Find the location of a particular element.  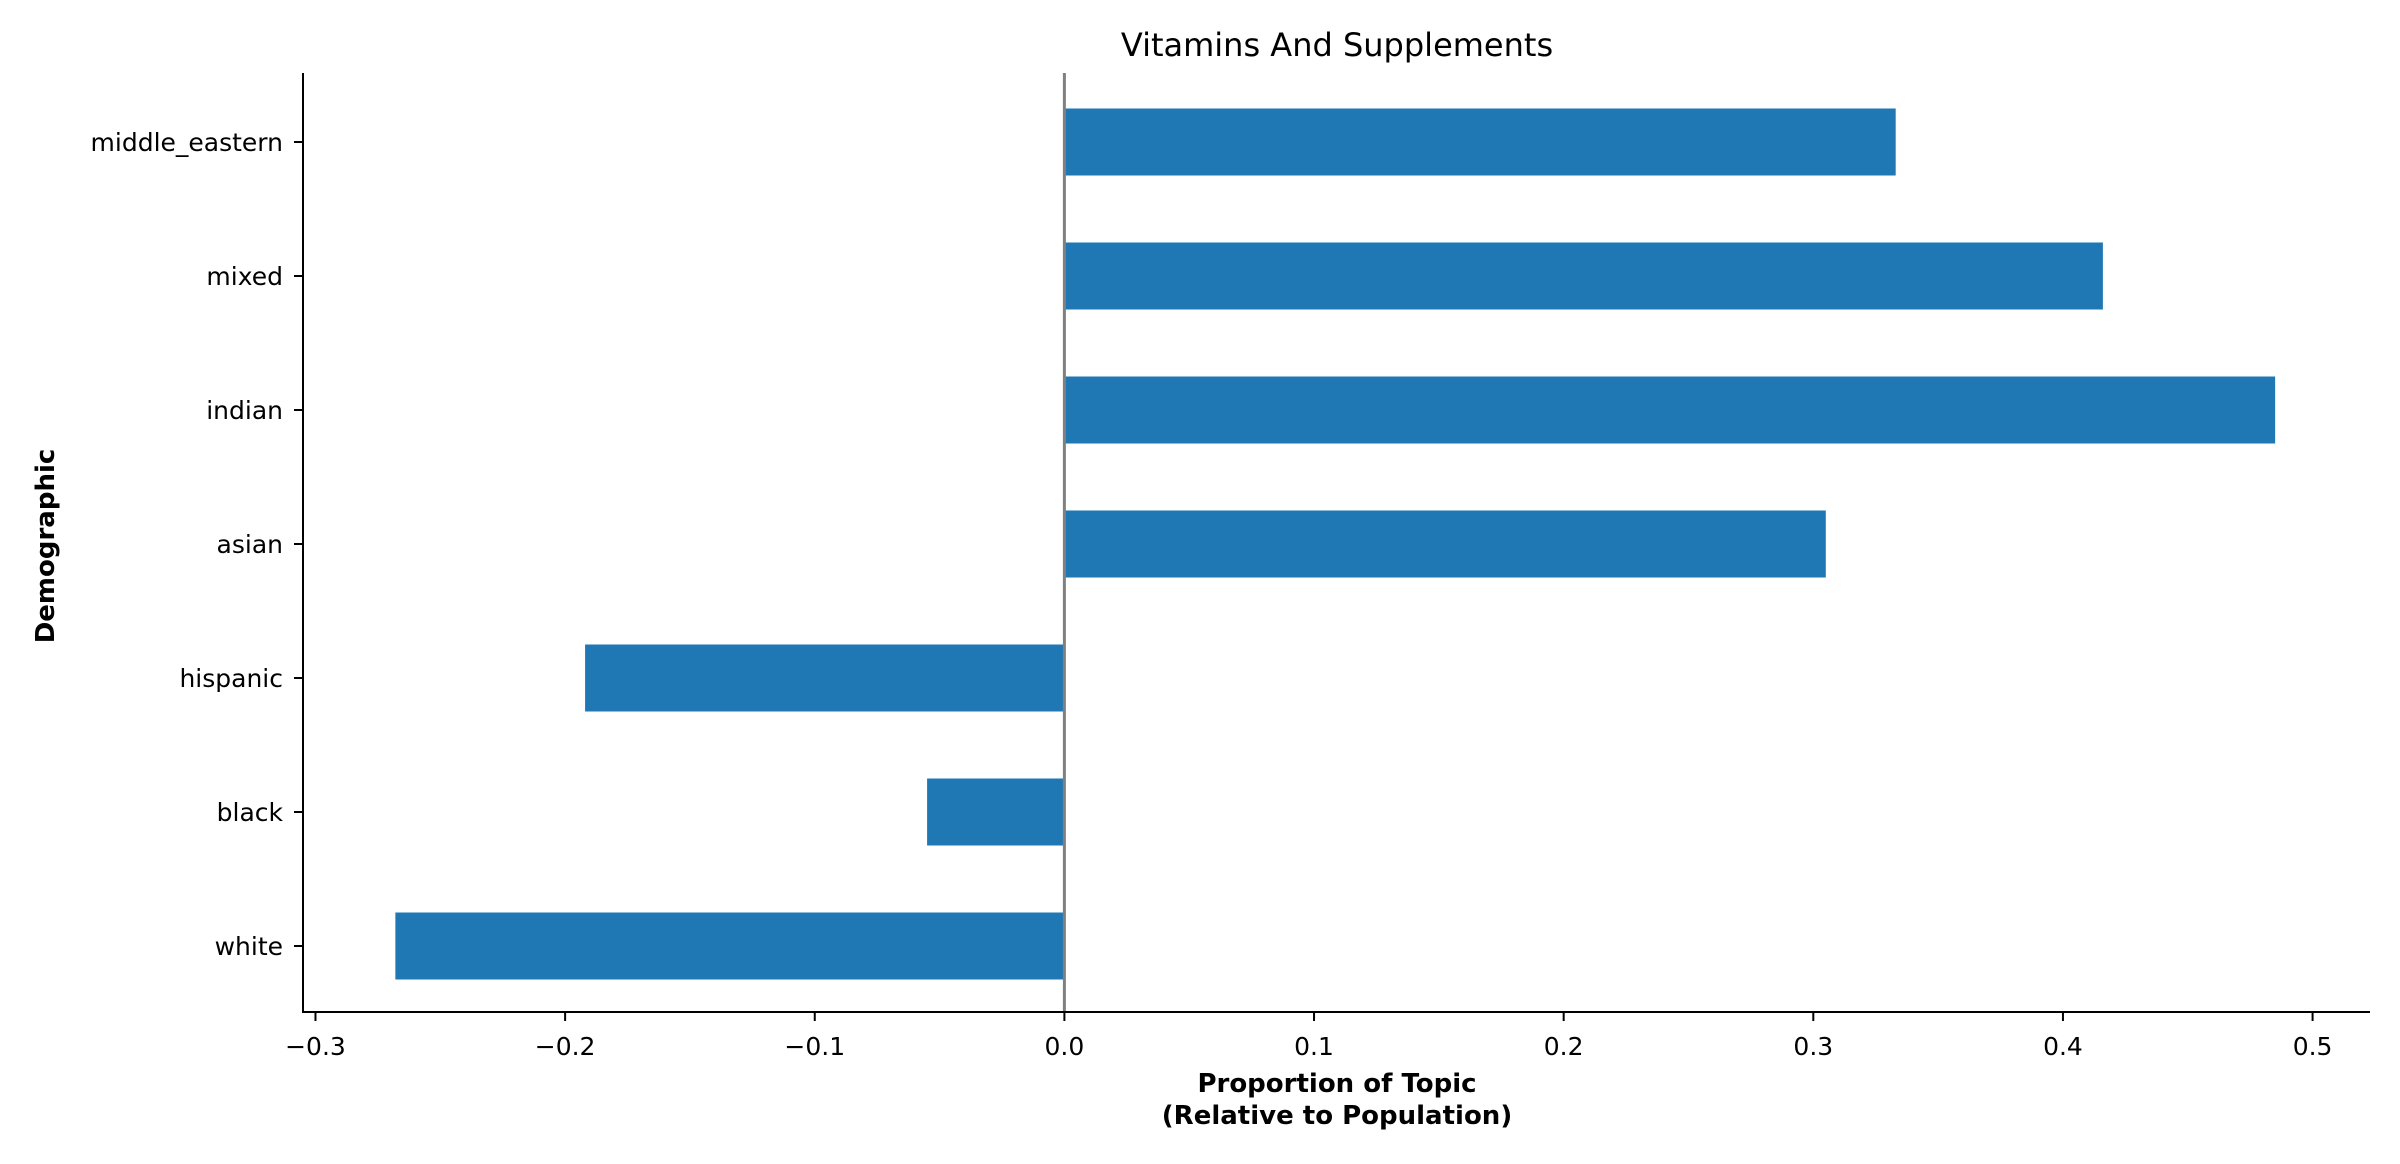

y-tick-label: asian is located at coordinates (250, 544).